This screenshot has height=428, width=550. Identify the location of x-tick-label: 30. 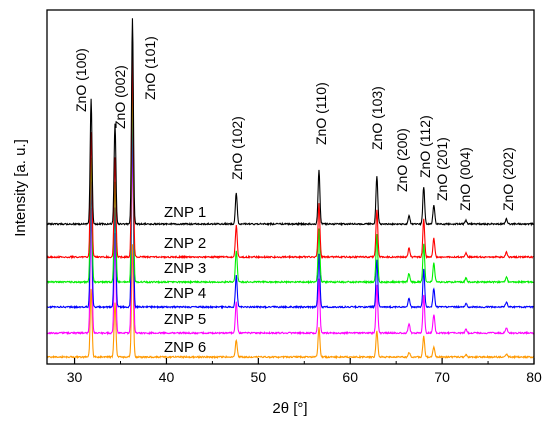
(75, 377).